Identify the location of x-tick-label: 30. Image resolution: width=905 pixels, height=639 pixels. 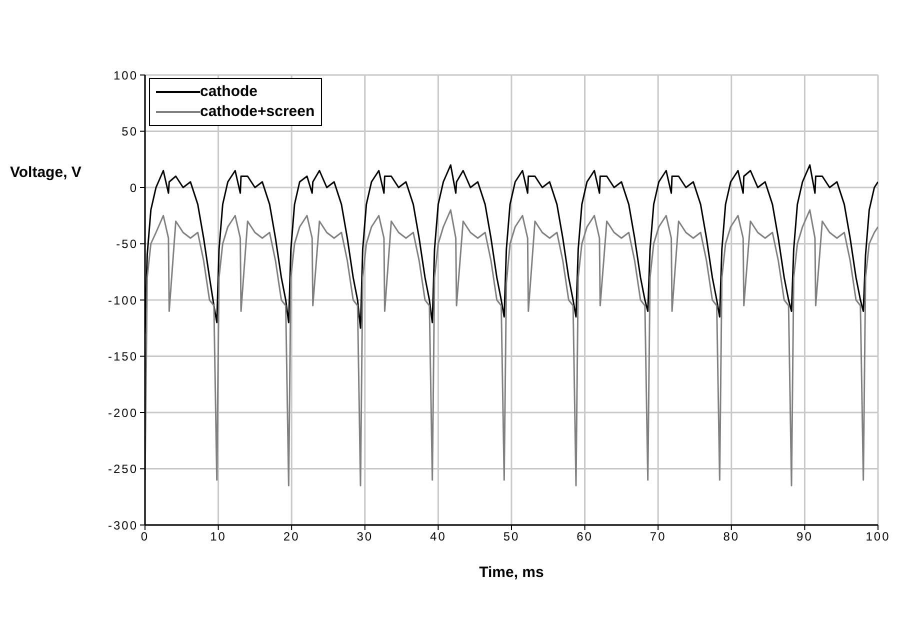
(365, 537).